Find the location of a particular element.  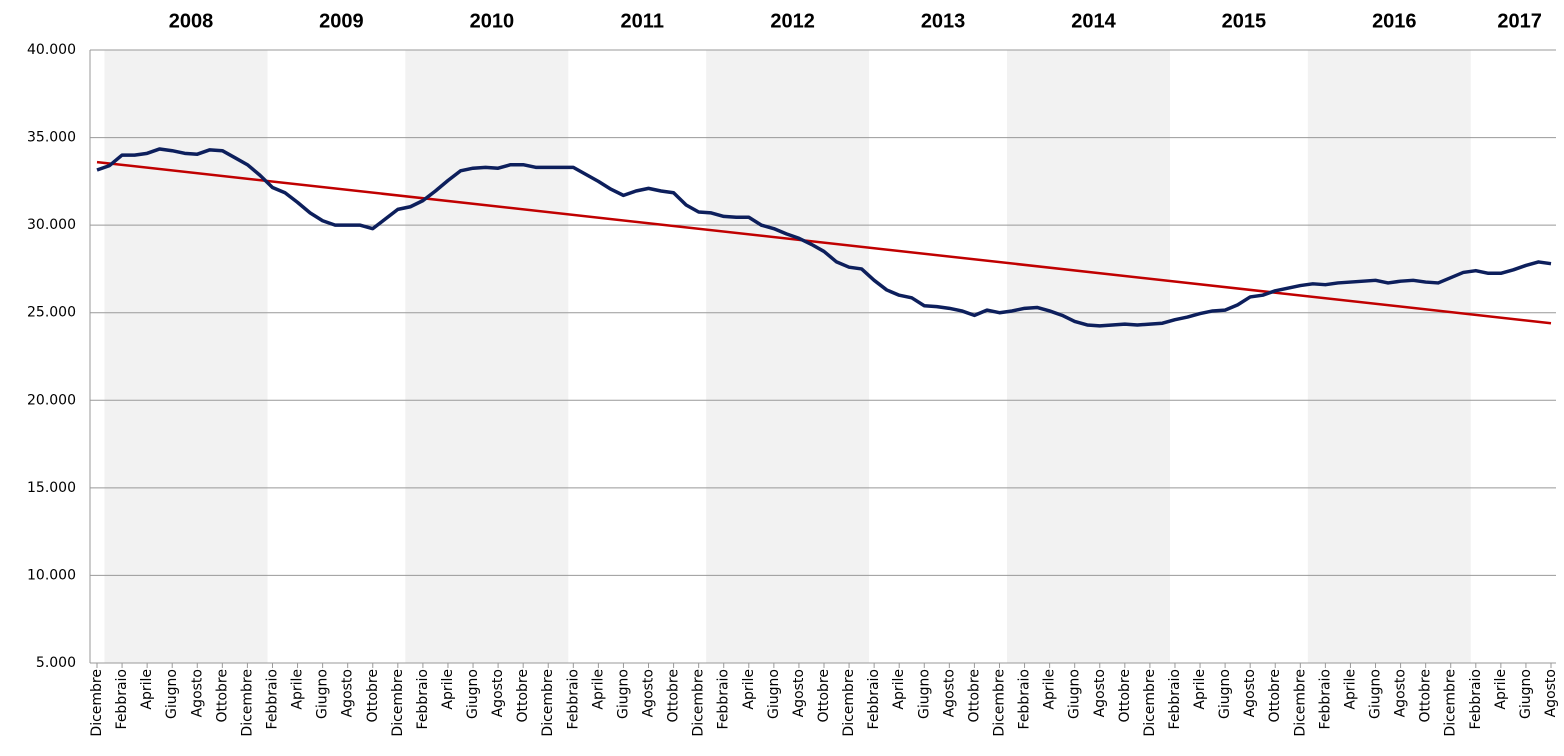

year-label: 2011 is located at coordinates (642, 21).